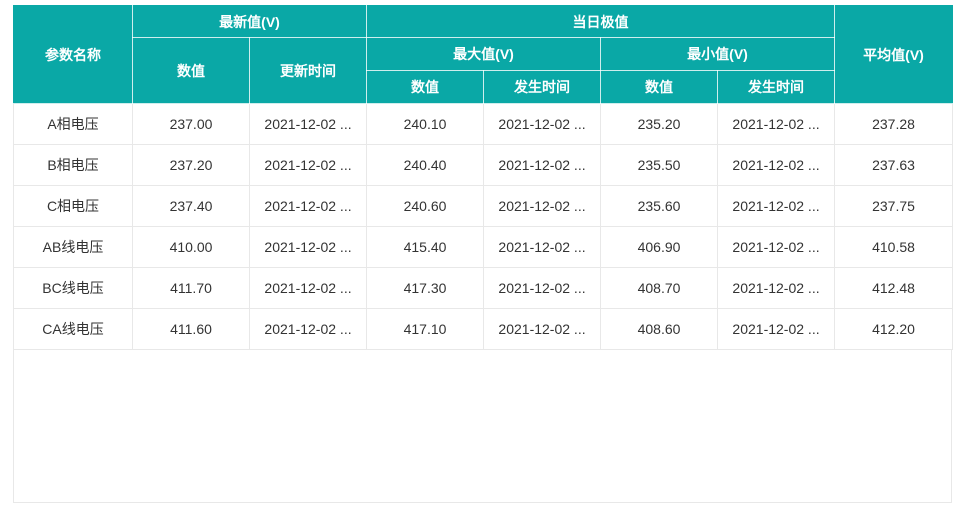 The image size is (969, 516). I want to click on cell-param-name: C相电压, so click(73, 206).